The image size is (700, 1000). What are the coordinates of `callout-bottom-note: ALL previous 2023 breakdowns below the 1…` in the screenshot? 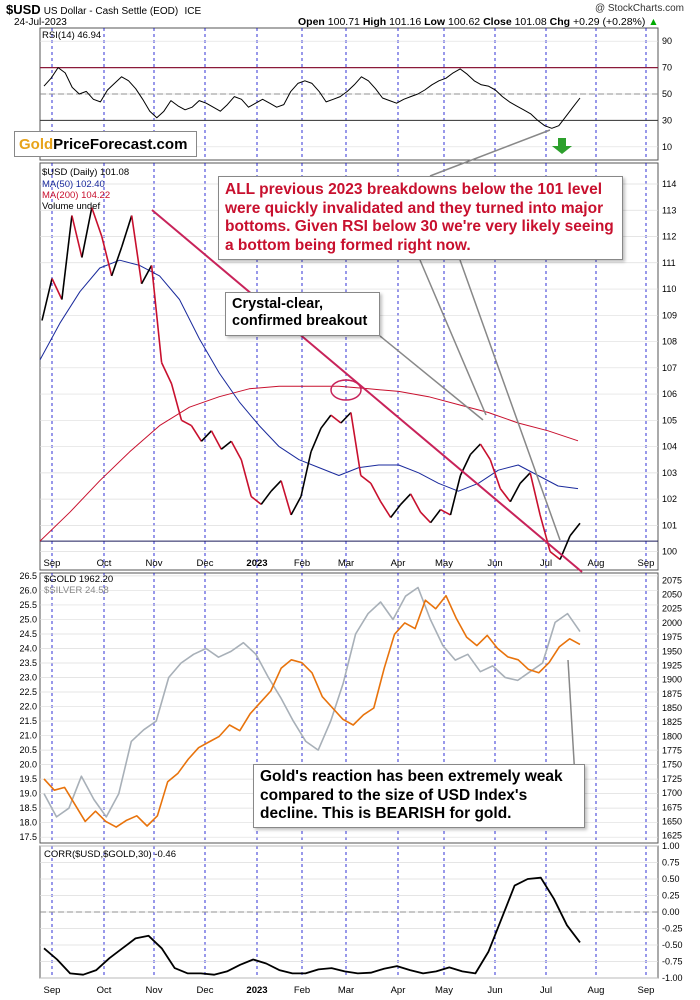 It's located at (420, 218).